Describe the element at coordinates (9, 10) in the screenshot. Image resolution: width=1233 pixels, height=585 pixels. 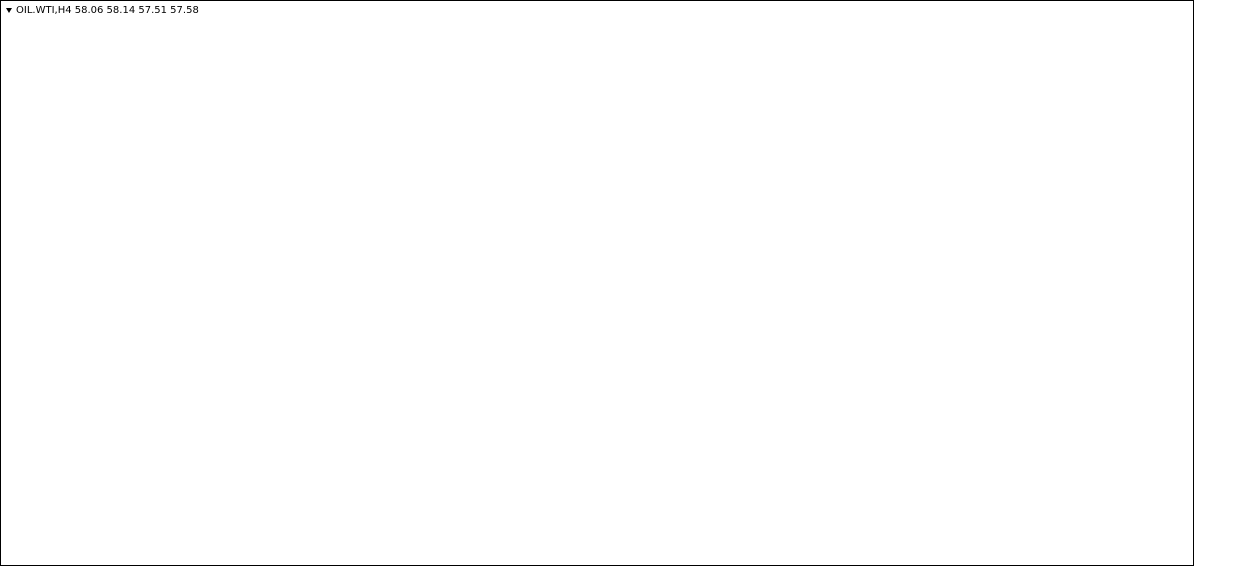
I see `menu-arrow` at that location.